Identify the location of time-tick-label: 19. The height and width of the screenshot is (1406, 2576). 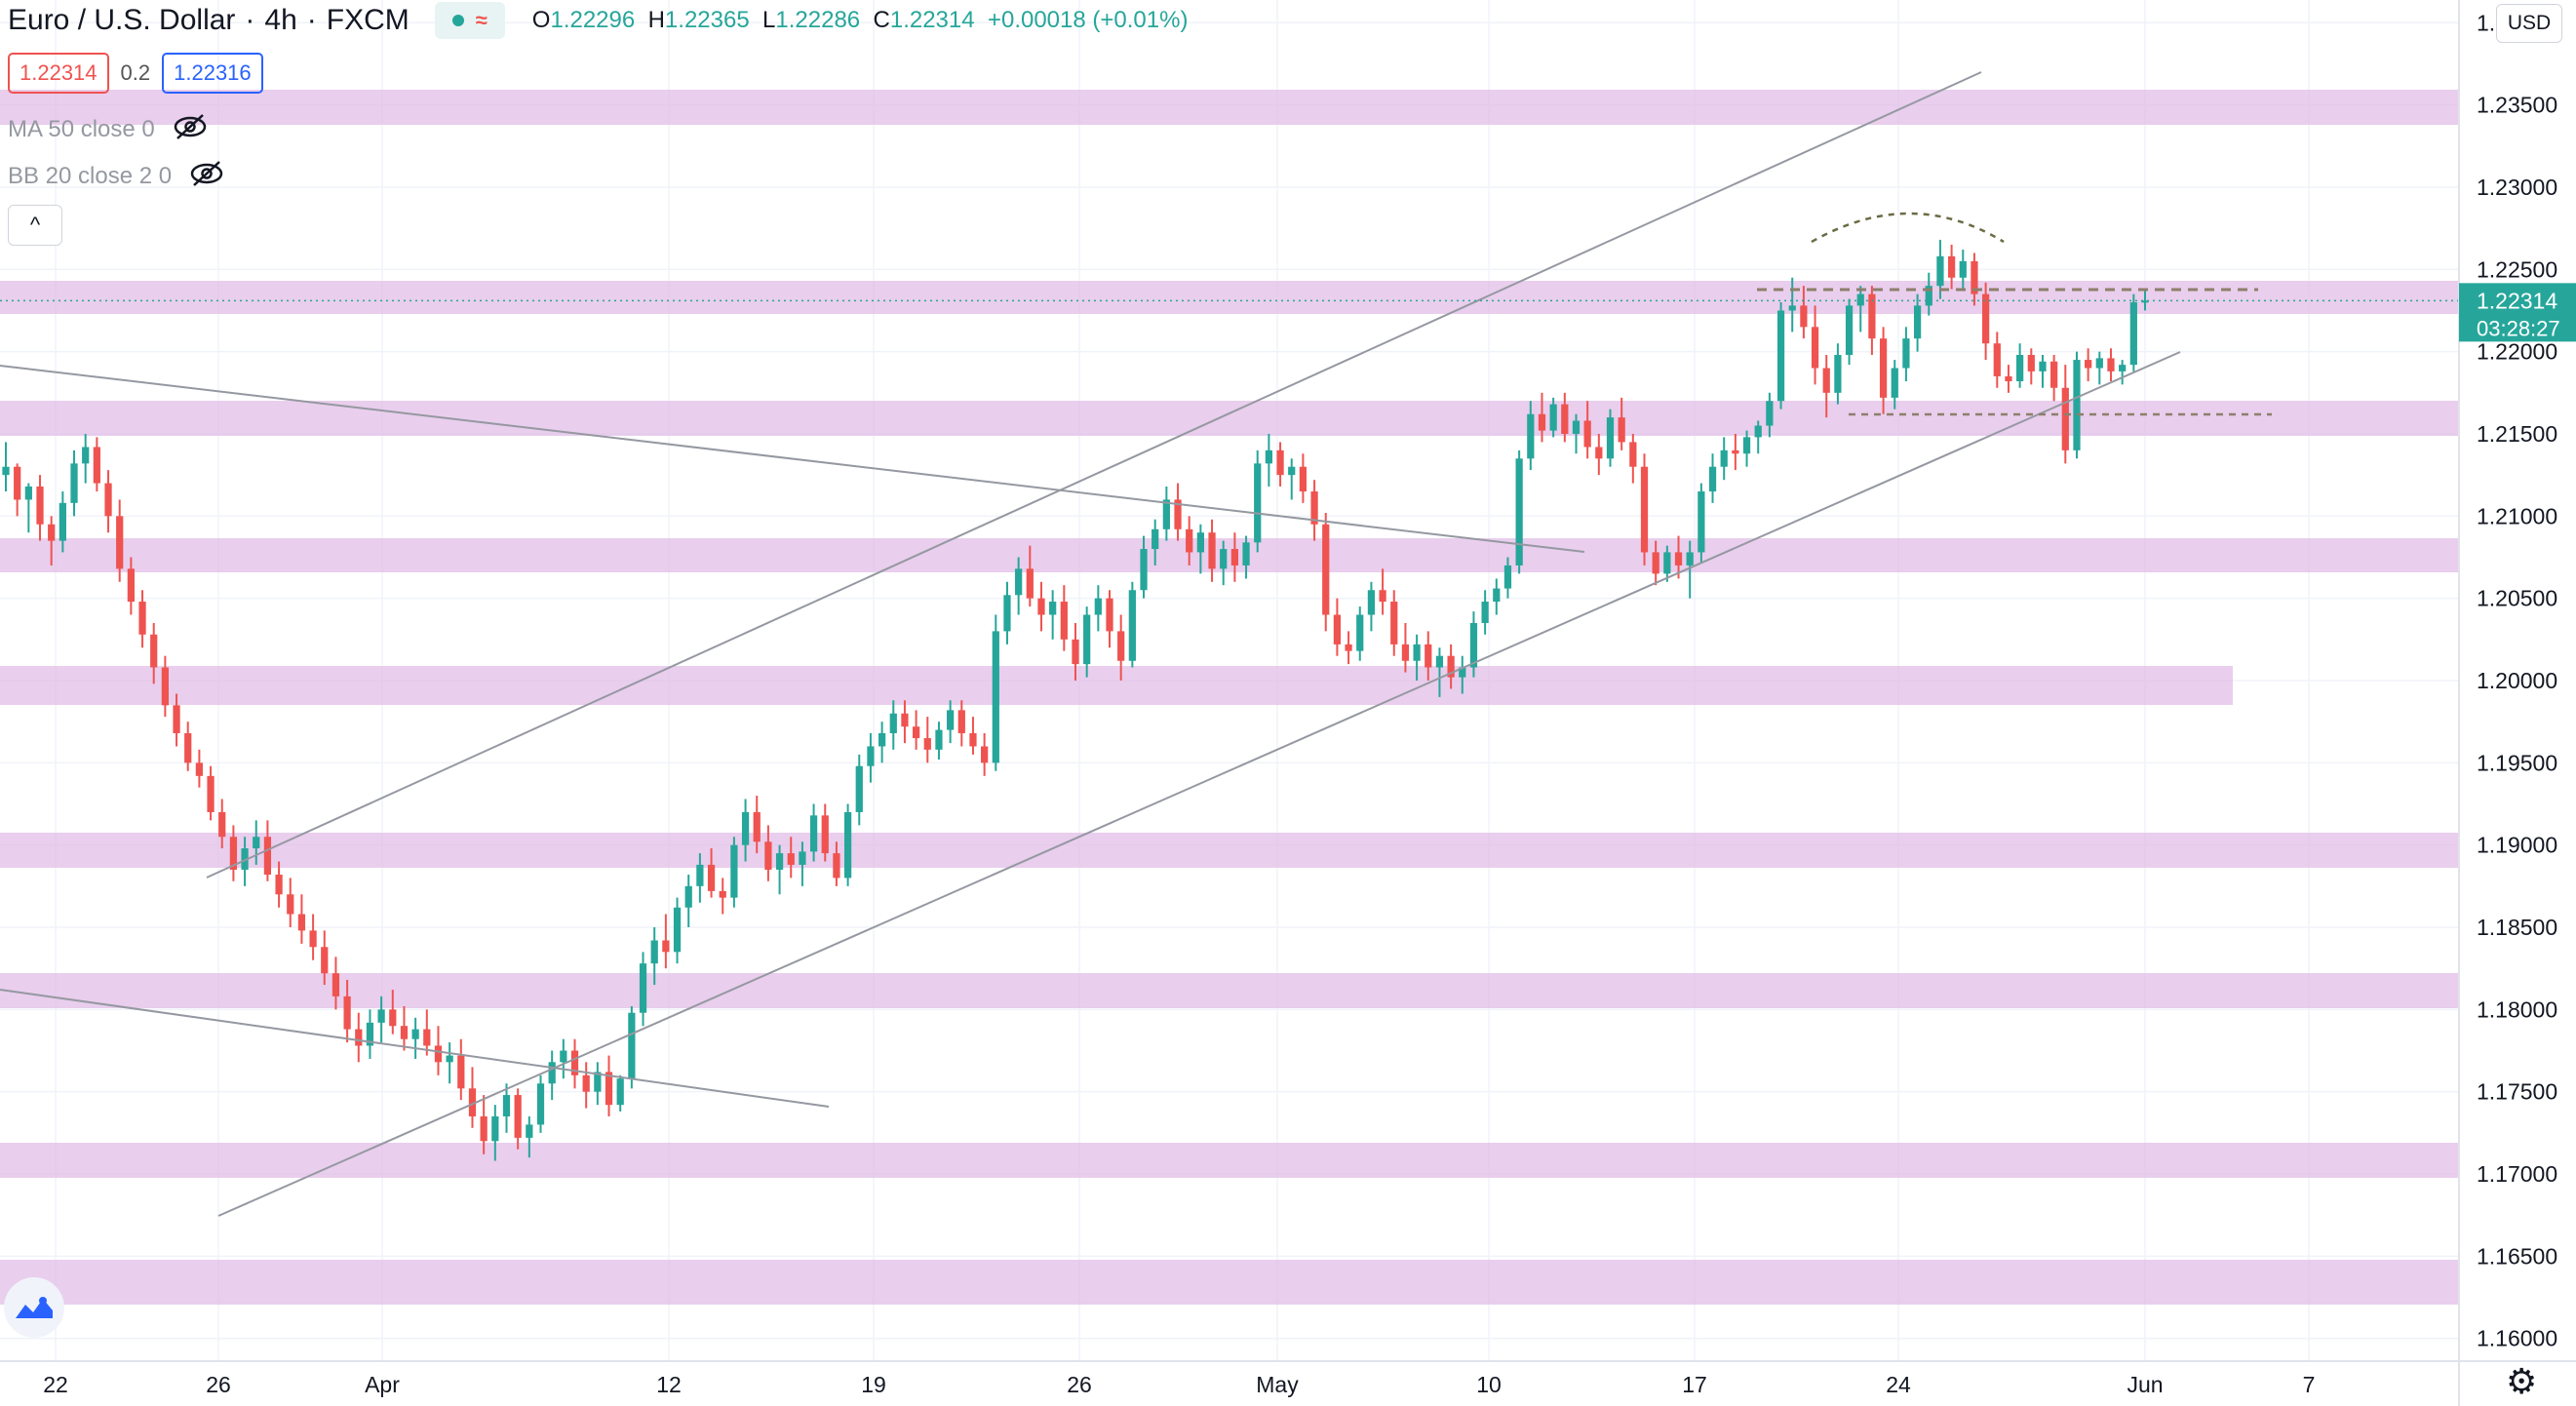
(873, 1384).